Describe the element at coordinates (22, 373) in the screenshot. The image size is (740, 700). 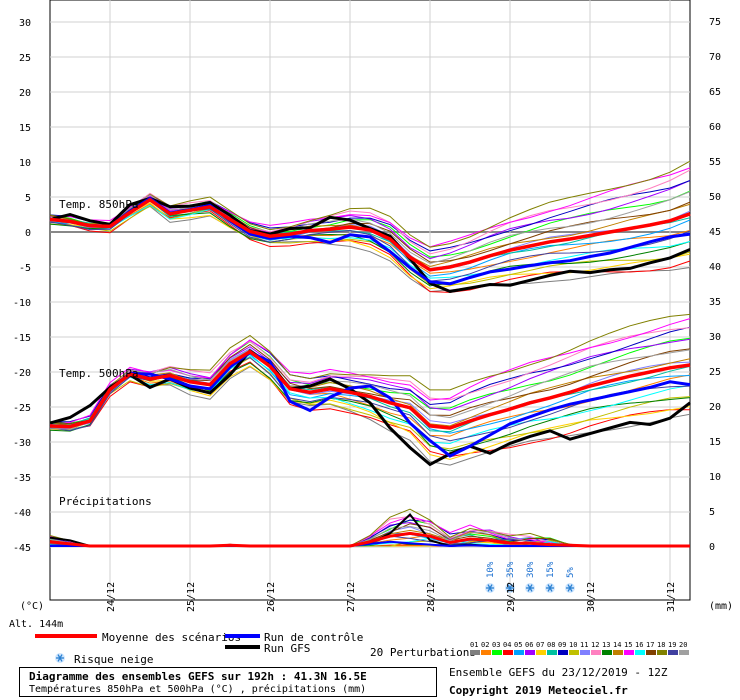
I see `left-tick-label: -20` at that location.